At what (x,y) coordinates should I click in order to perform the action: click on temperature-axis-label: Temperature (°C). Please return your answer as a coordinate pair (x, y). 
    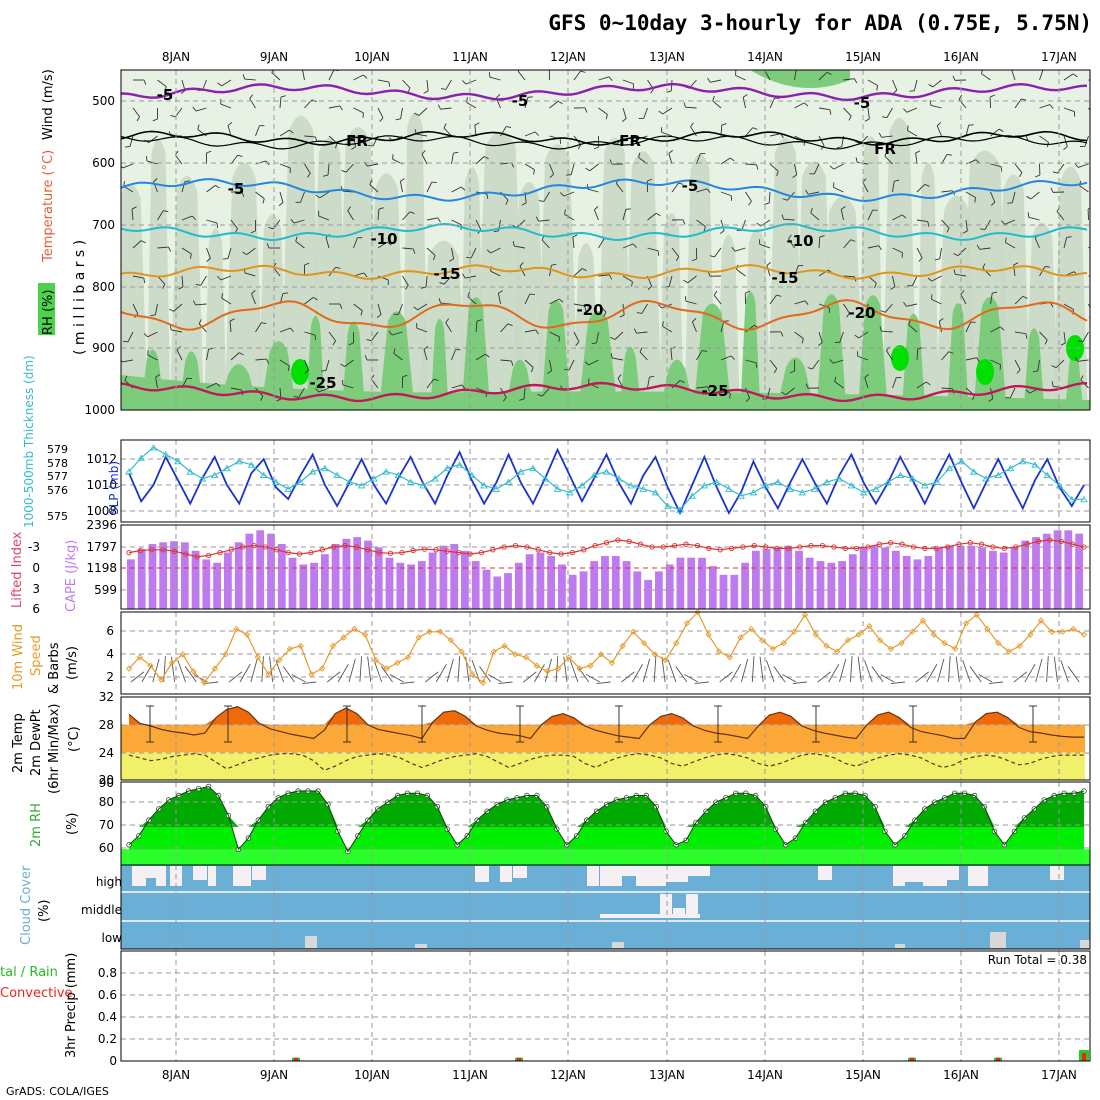
    Looking at the image, I should click on (48, 206).